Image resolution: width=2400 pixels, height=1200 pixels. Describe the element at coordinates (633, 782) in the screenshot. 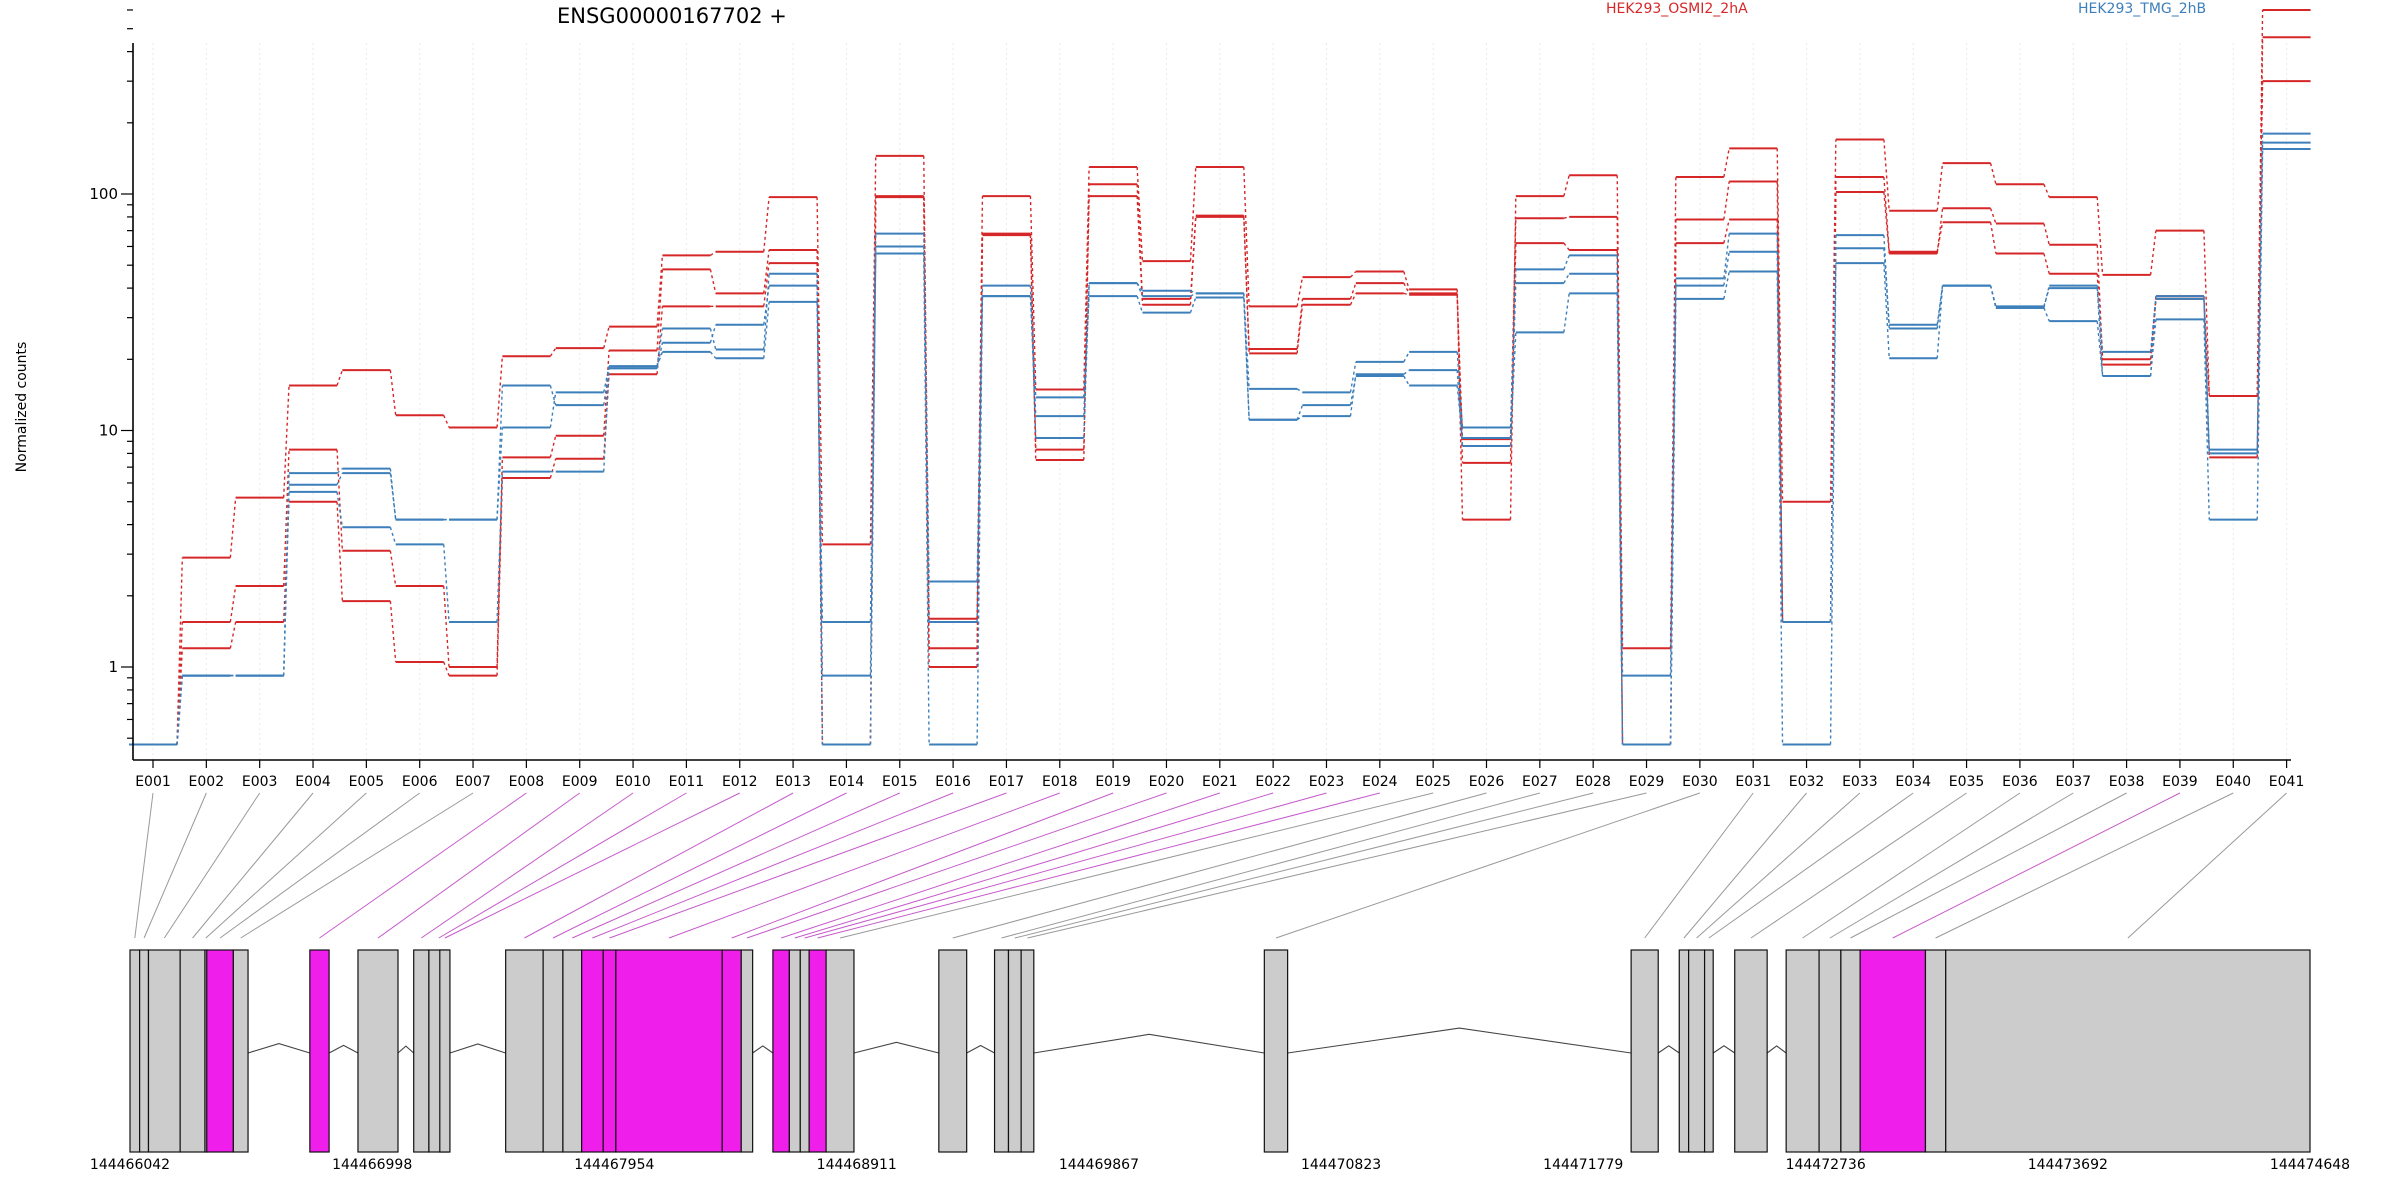

I see `x-tick-label: E010` at that location.